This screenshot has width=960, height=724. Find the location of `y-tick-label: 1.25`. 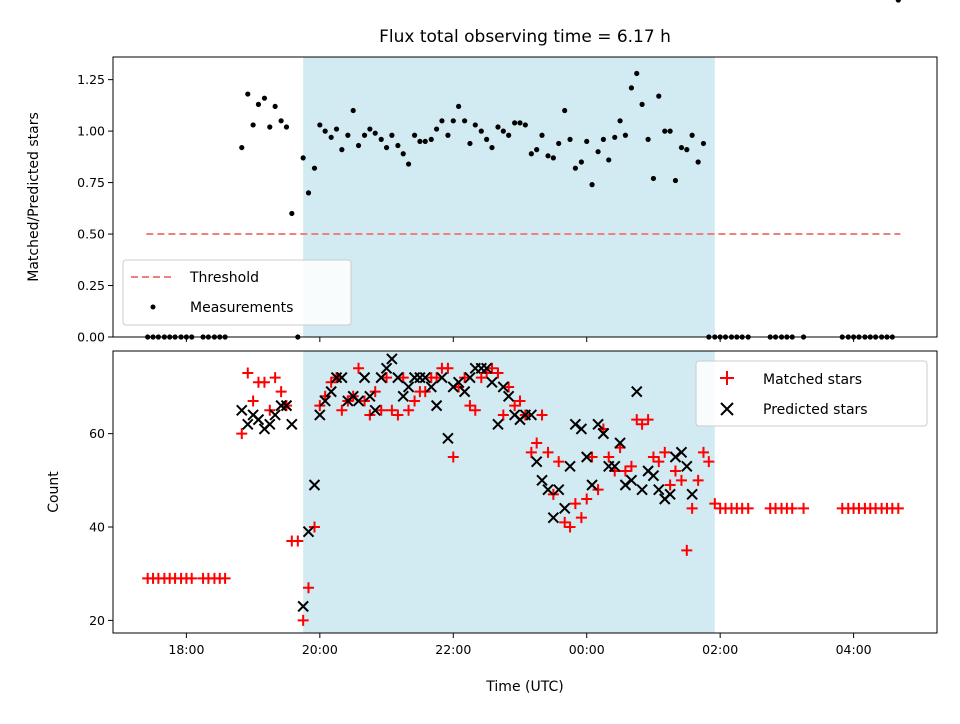

y-tick-label: 1.25 is located at coordinates (91, 79).